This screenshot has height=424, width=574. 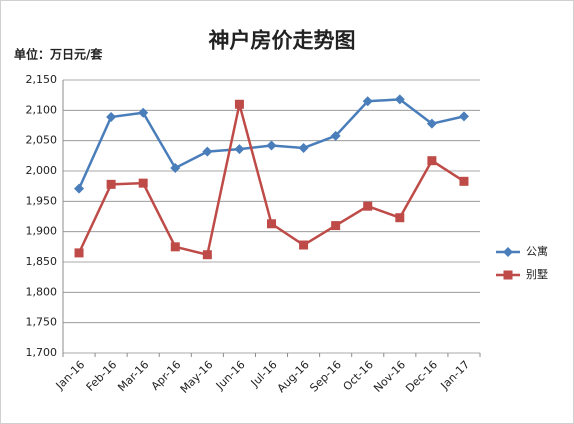 What do you see at coordinates (42, 200) in the screenshot?
I see `y-tick-label: 1,950` at bounding box center [42, 200].